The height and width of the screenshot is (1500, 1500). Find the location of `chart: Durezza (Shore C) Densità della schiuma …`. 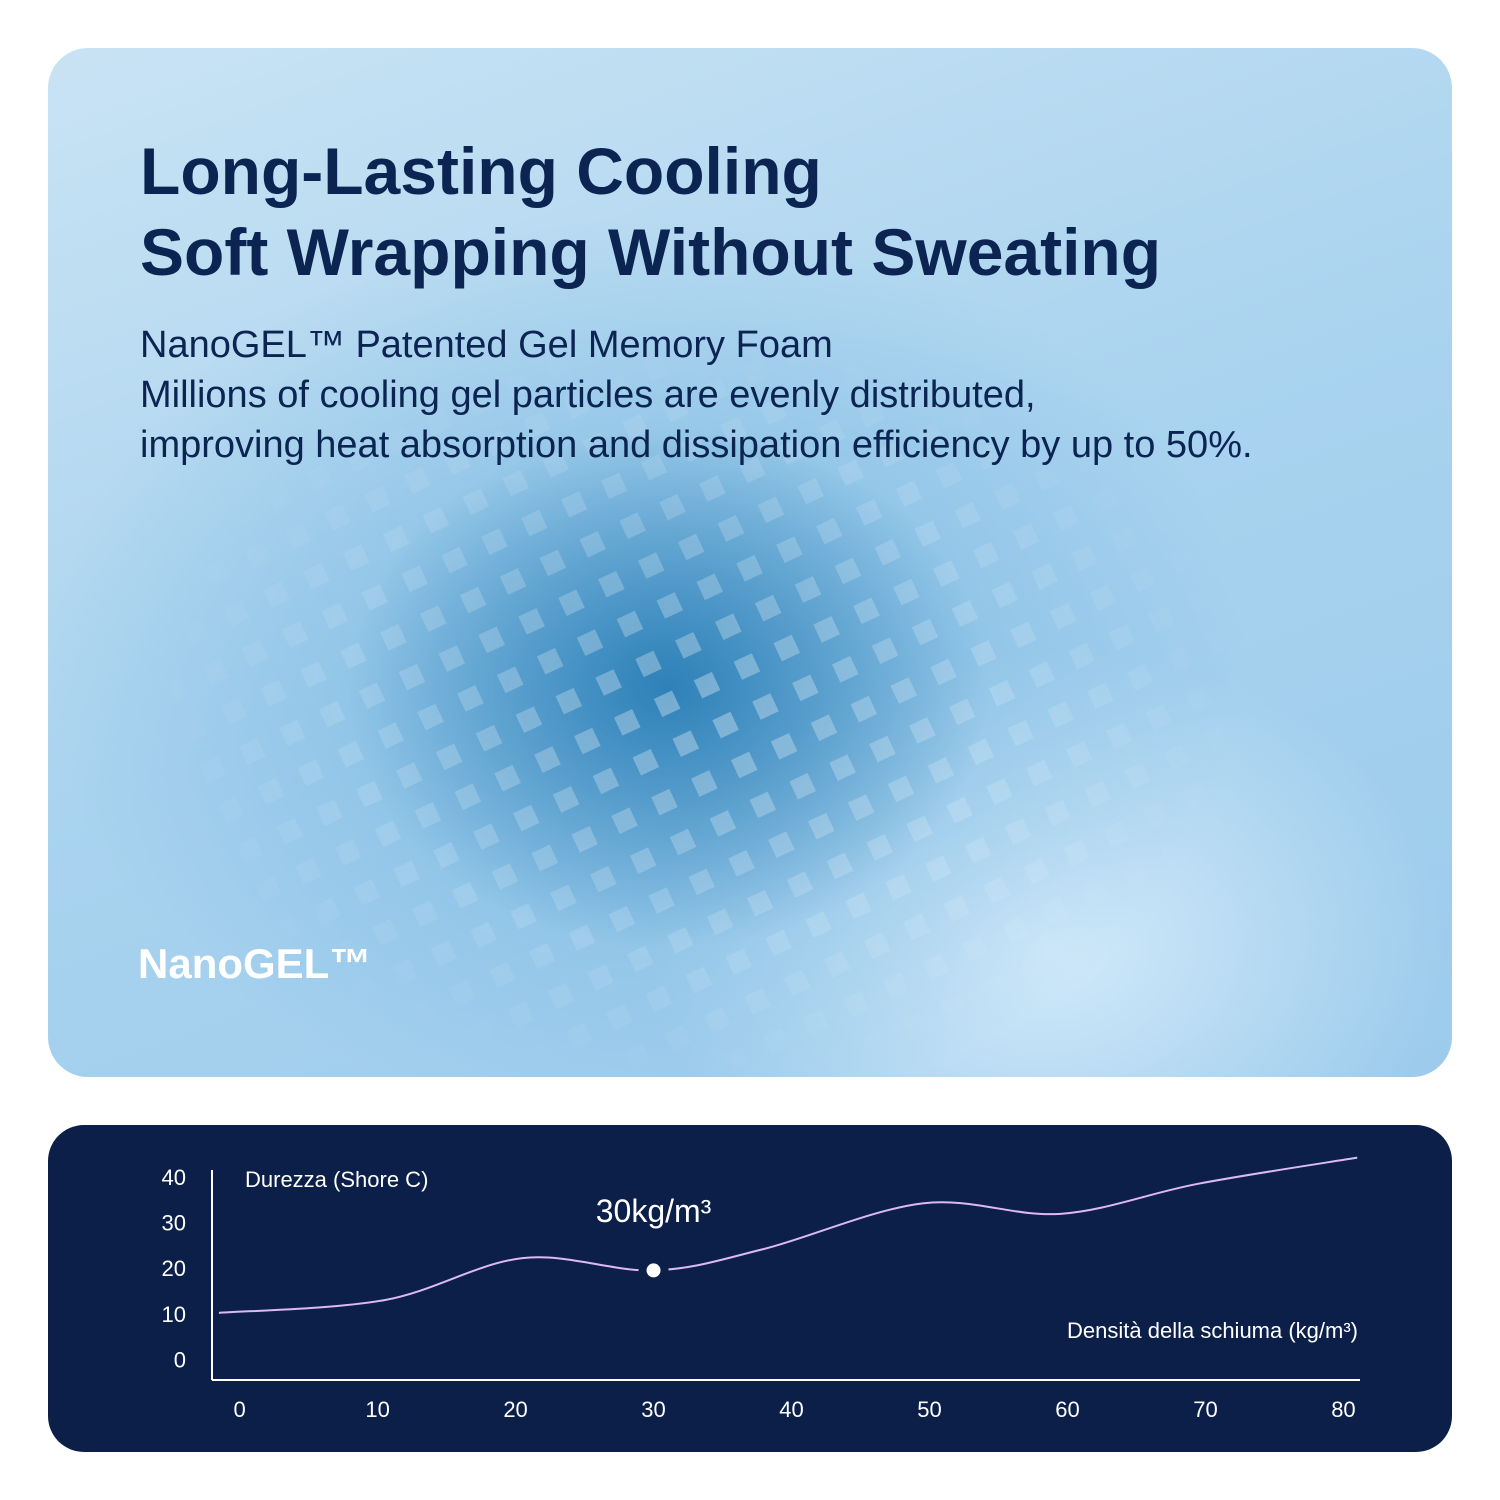

chart: Durezza (Shore C) Densità della schiuma … is located at coordinates (761, 1289).